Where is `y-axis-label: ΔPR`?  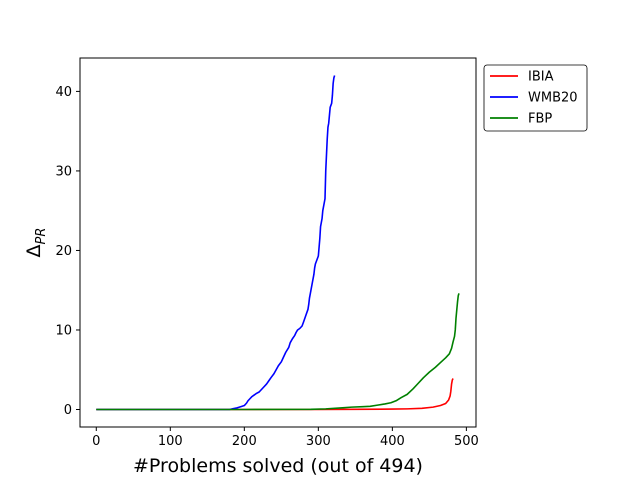
y-axis-label: ΔPR is located at coordinates (36, 243).